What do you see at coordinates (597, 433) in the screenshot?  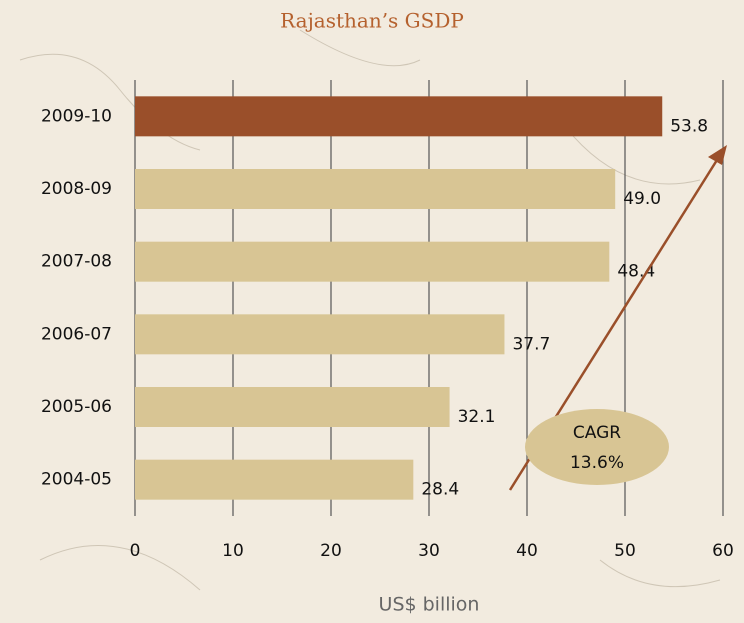 I see `annotation: CAGR` at bounding box center [597, 433].